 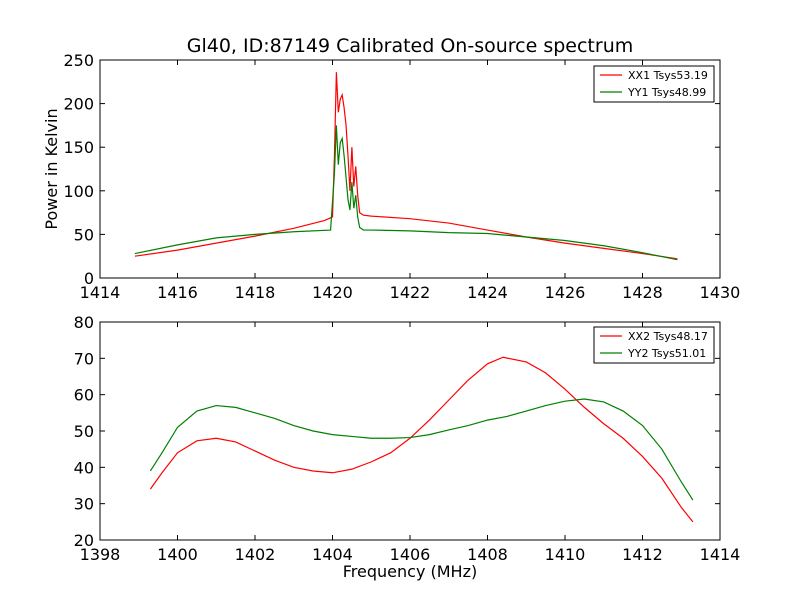 I want to click on x-tick-label: 1412, so click(x=642, y=554).